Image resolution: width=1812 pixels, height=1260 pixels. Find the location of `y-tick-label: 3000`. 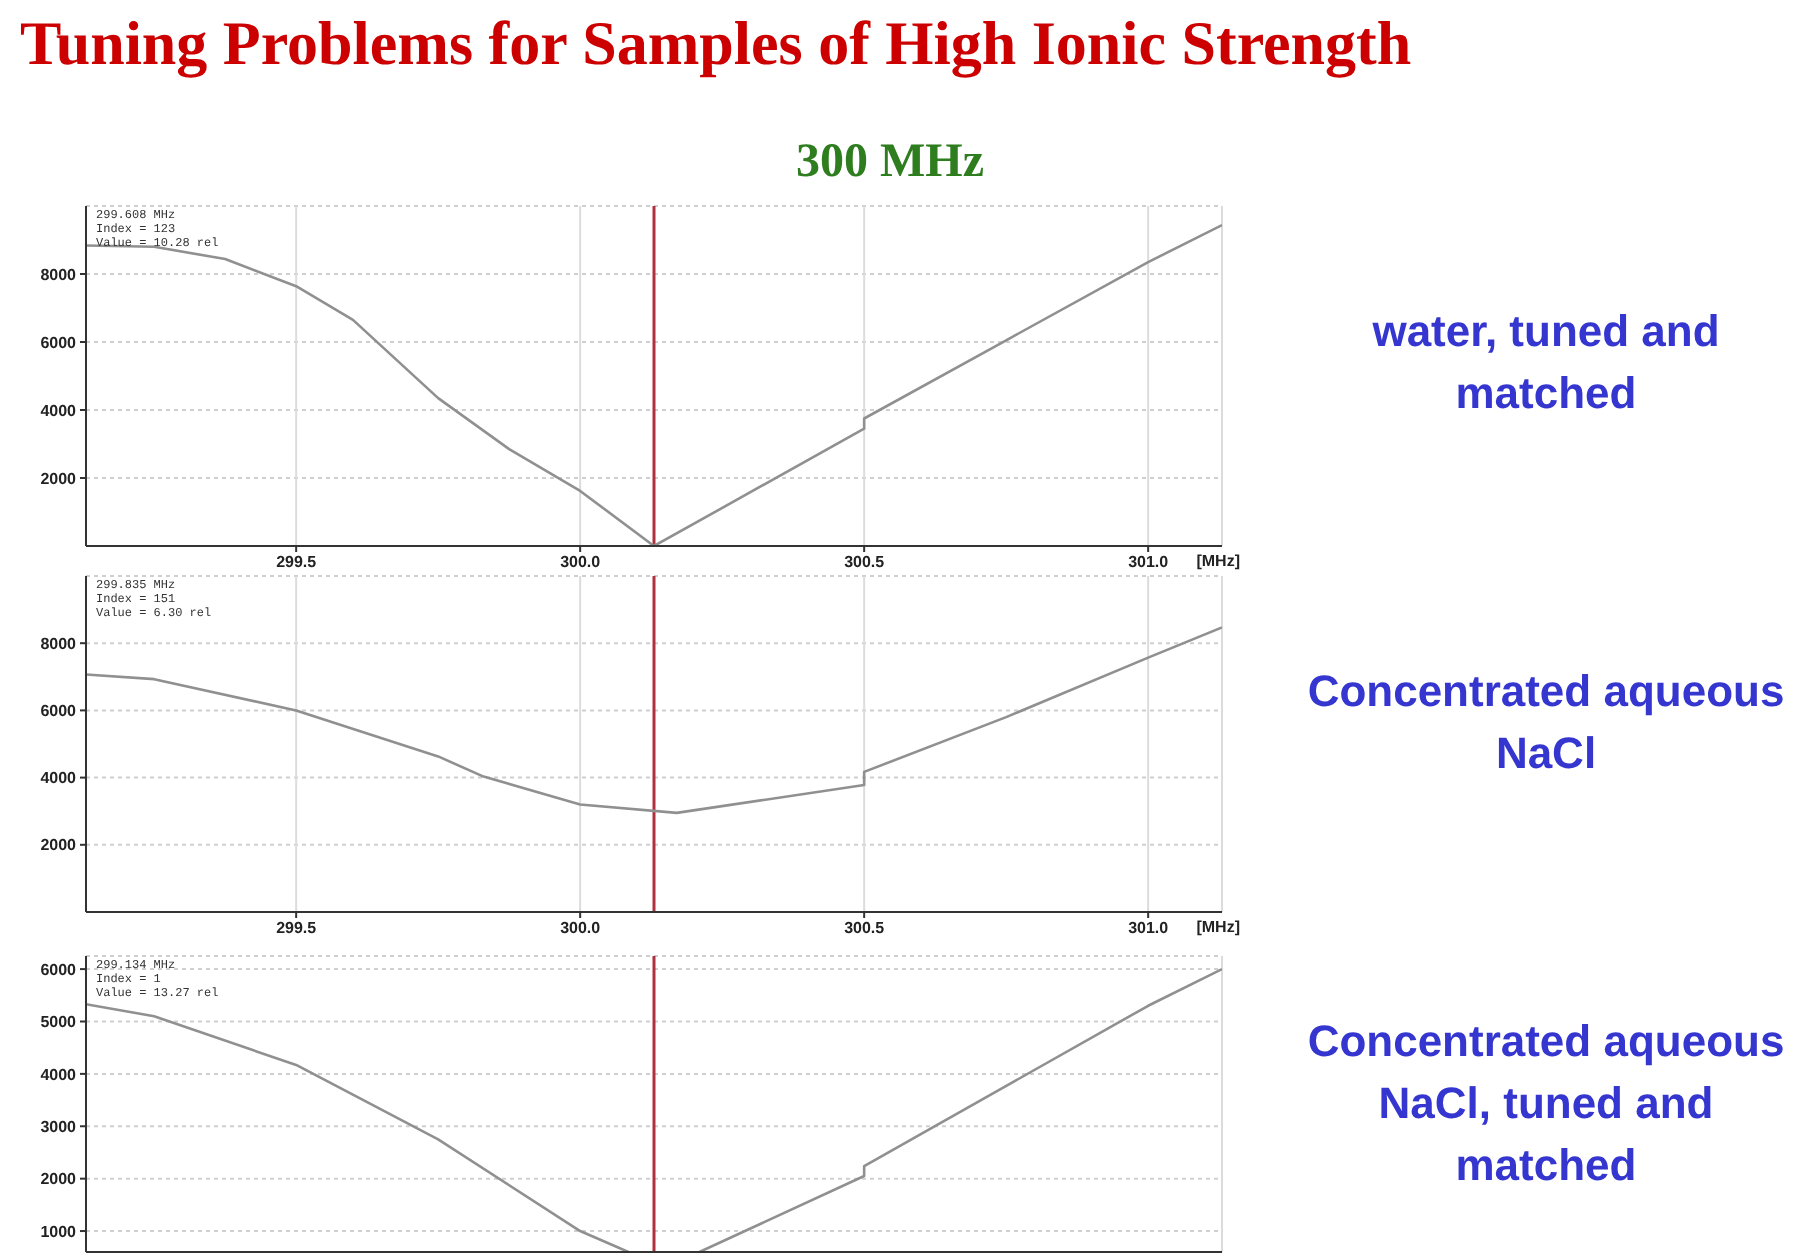

y-tick-label: 3000 is located at coordinates (59, 1126).